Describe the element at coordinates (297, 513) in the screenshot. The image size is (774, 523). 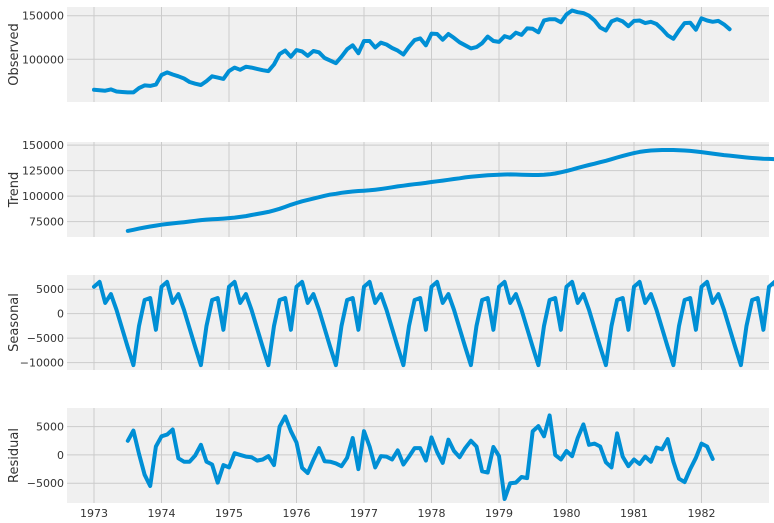
I see `x-tick-label: 1976` at that location.